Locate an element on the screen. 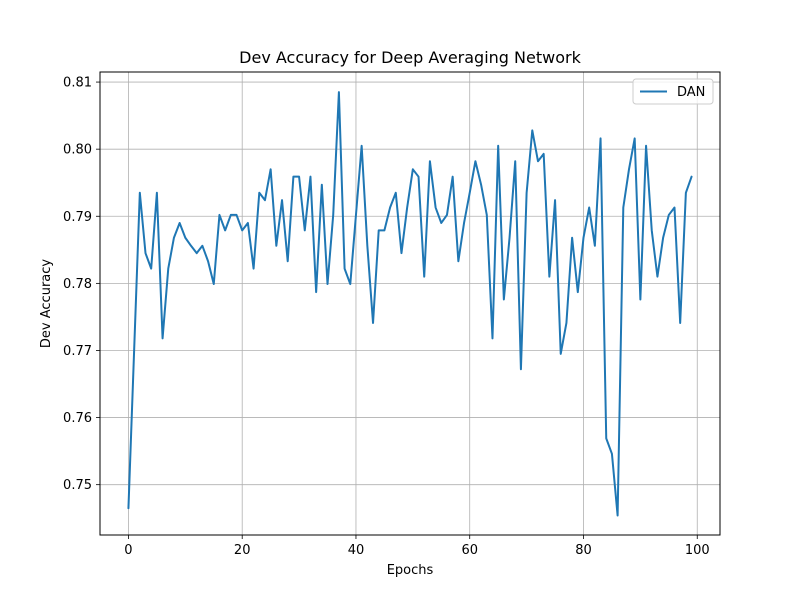 The width and height of the screenshot is (800, 600). y-tick-label: 0.78 is located at coordinates (77, 284).